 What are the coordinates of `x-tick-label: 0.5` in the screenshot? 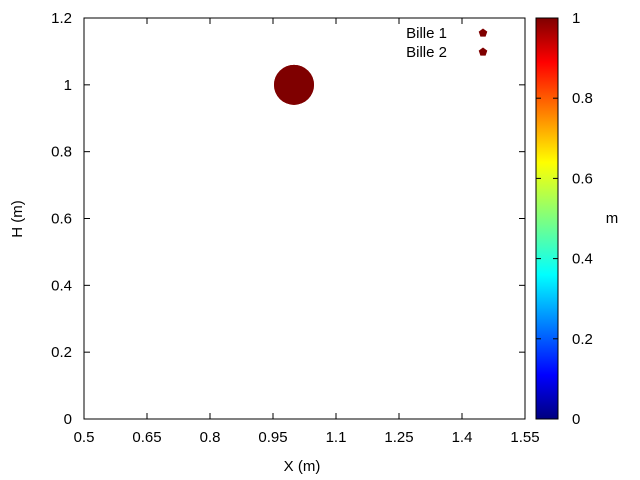 It's located at (84, 437).